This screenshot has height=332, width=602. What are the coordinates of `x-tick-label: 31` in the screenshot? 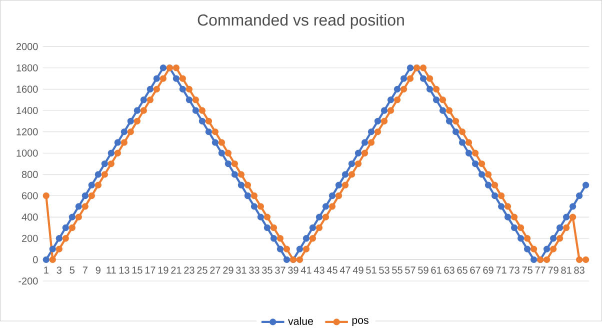 It's located at (241, 270).